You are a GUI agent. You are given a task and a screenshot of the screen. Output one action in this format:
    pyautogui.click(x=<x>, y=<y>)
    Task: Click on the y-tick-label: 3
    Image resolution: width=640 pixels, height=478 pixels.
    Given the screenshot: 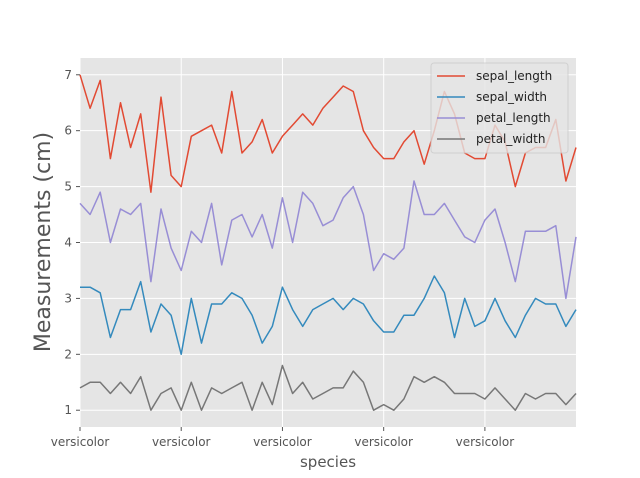 What is the action you would take?
    pyautogui.click(x=68, y=298)
    